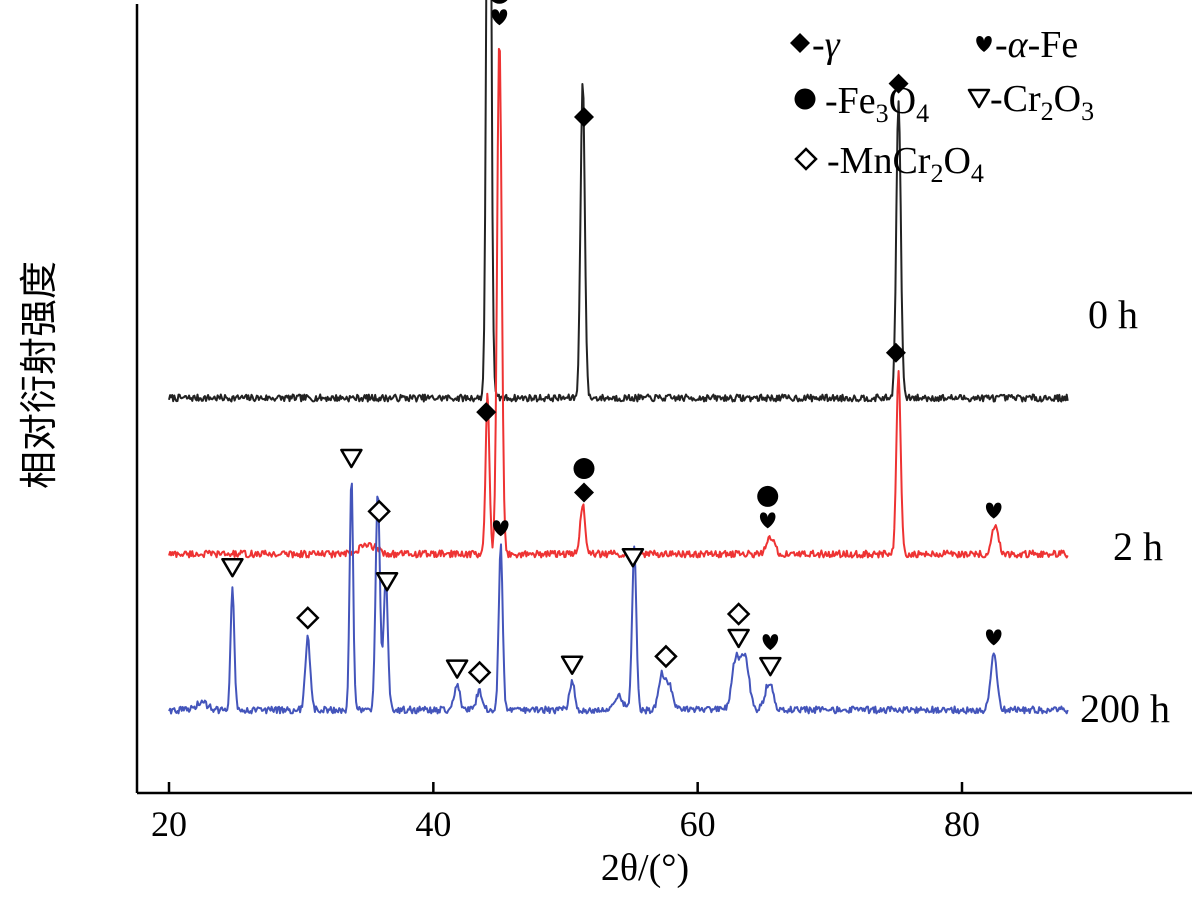 The height and width of the screenshot is (911, 1200). What do you see at coordinates (698, 824) in the screenshot?
I see `x-tick-label-60: 60` at bounding box center [698, 824].